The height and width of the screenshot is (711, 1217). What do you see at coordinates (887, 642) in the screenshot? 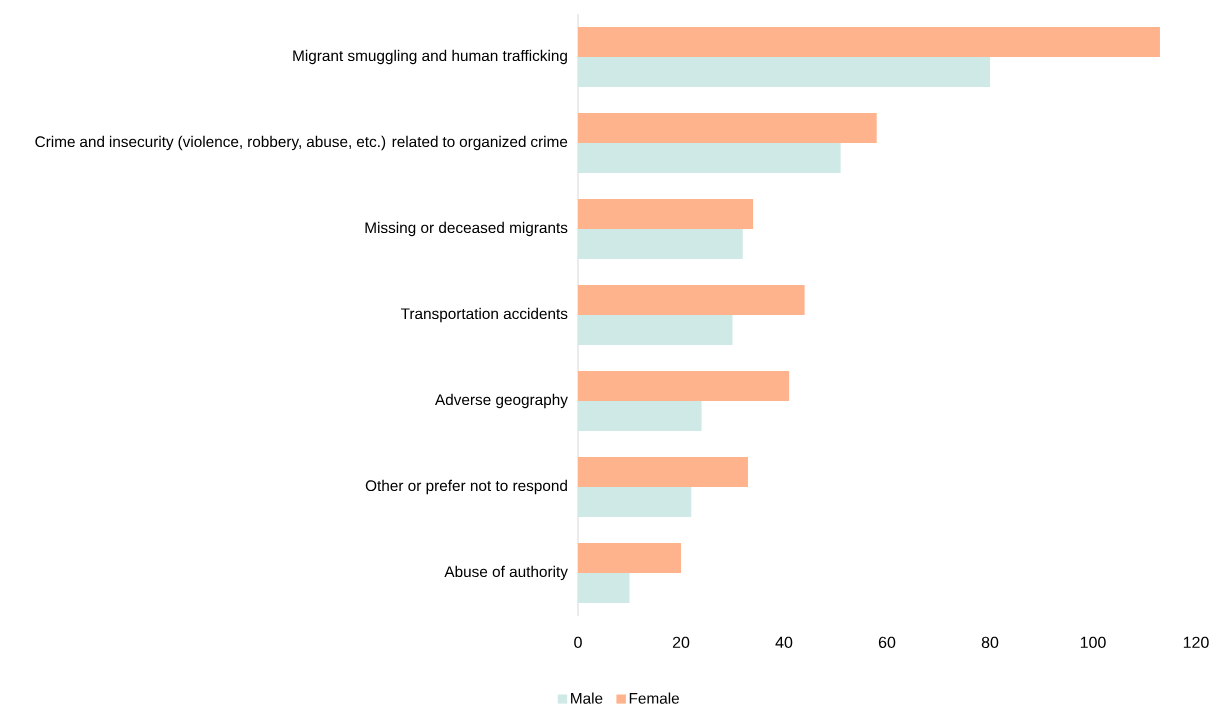
I see `x-tick-label: 60` at bounding box center [887, 642].